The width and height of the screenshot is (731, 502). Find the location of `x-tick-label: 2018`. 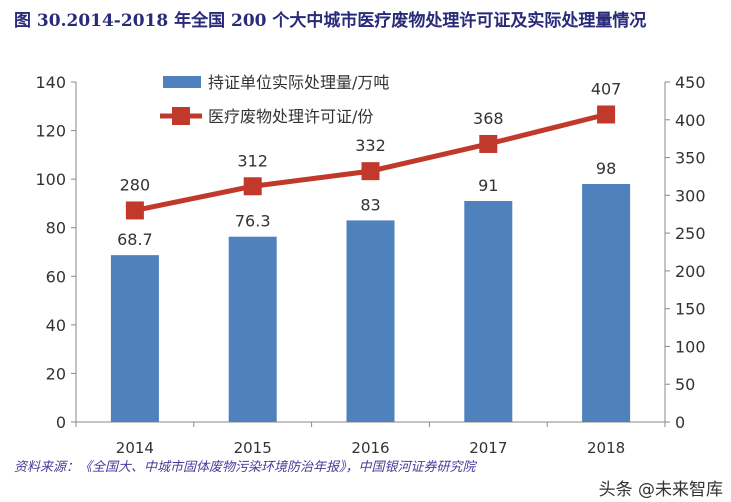

x-tick-label: 2018 is located at coordinates (606, 448).